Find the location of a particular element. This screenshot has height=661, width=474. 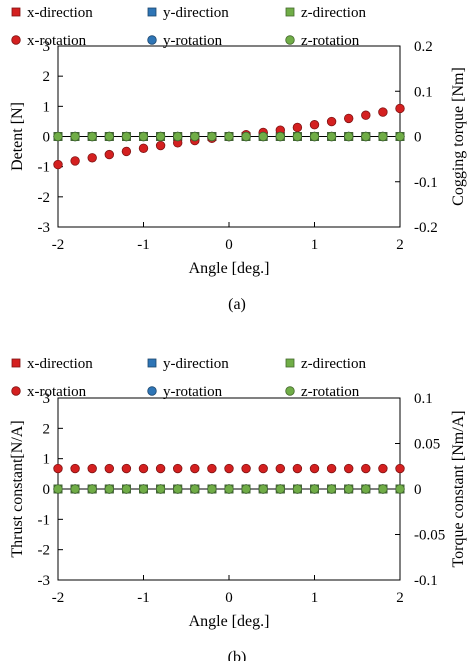

legend-item: y-direction is located at coordinates (188, 13).